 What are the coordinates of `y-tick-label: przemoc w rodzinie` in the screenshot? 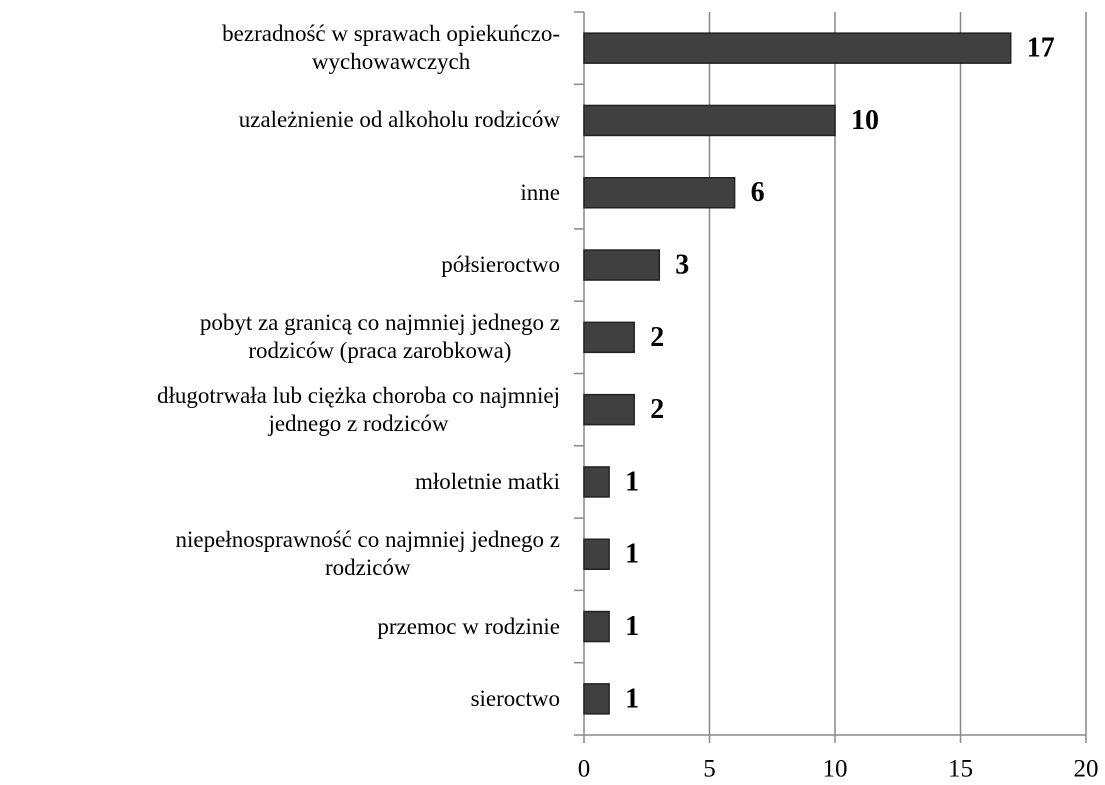 It's located at (468, 626).